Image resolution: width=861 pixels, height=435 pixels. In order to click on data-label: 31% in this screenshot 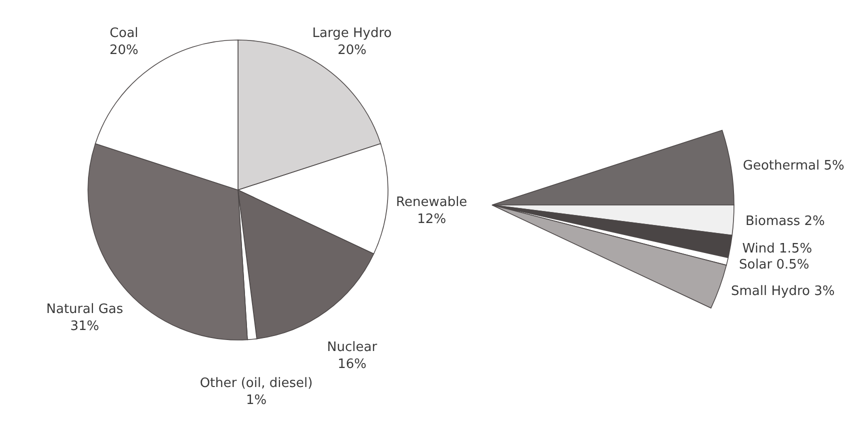, I will do `click(85, 326)`.